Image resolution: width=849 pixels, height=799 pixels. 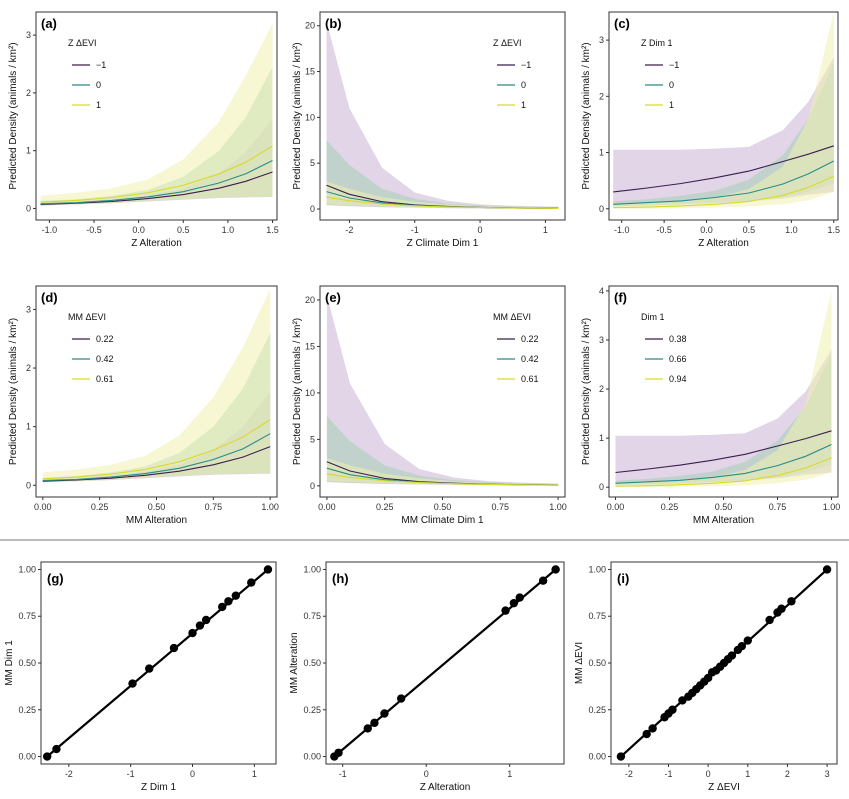 What do you see at coordinates (105, 379) in the screenshot?
I see `legend-item-label: 0.61` at bounding box center [105, 379].